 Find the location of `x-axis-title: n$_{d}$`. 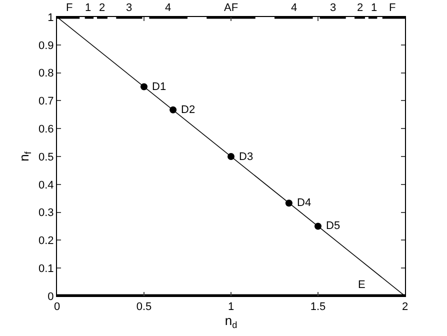

x-axis-title: n$_{d}$ is located at coordinates (231, 321).